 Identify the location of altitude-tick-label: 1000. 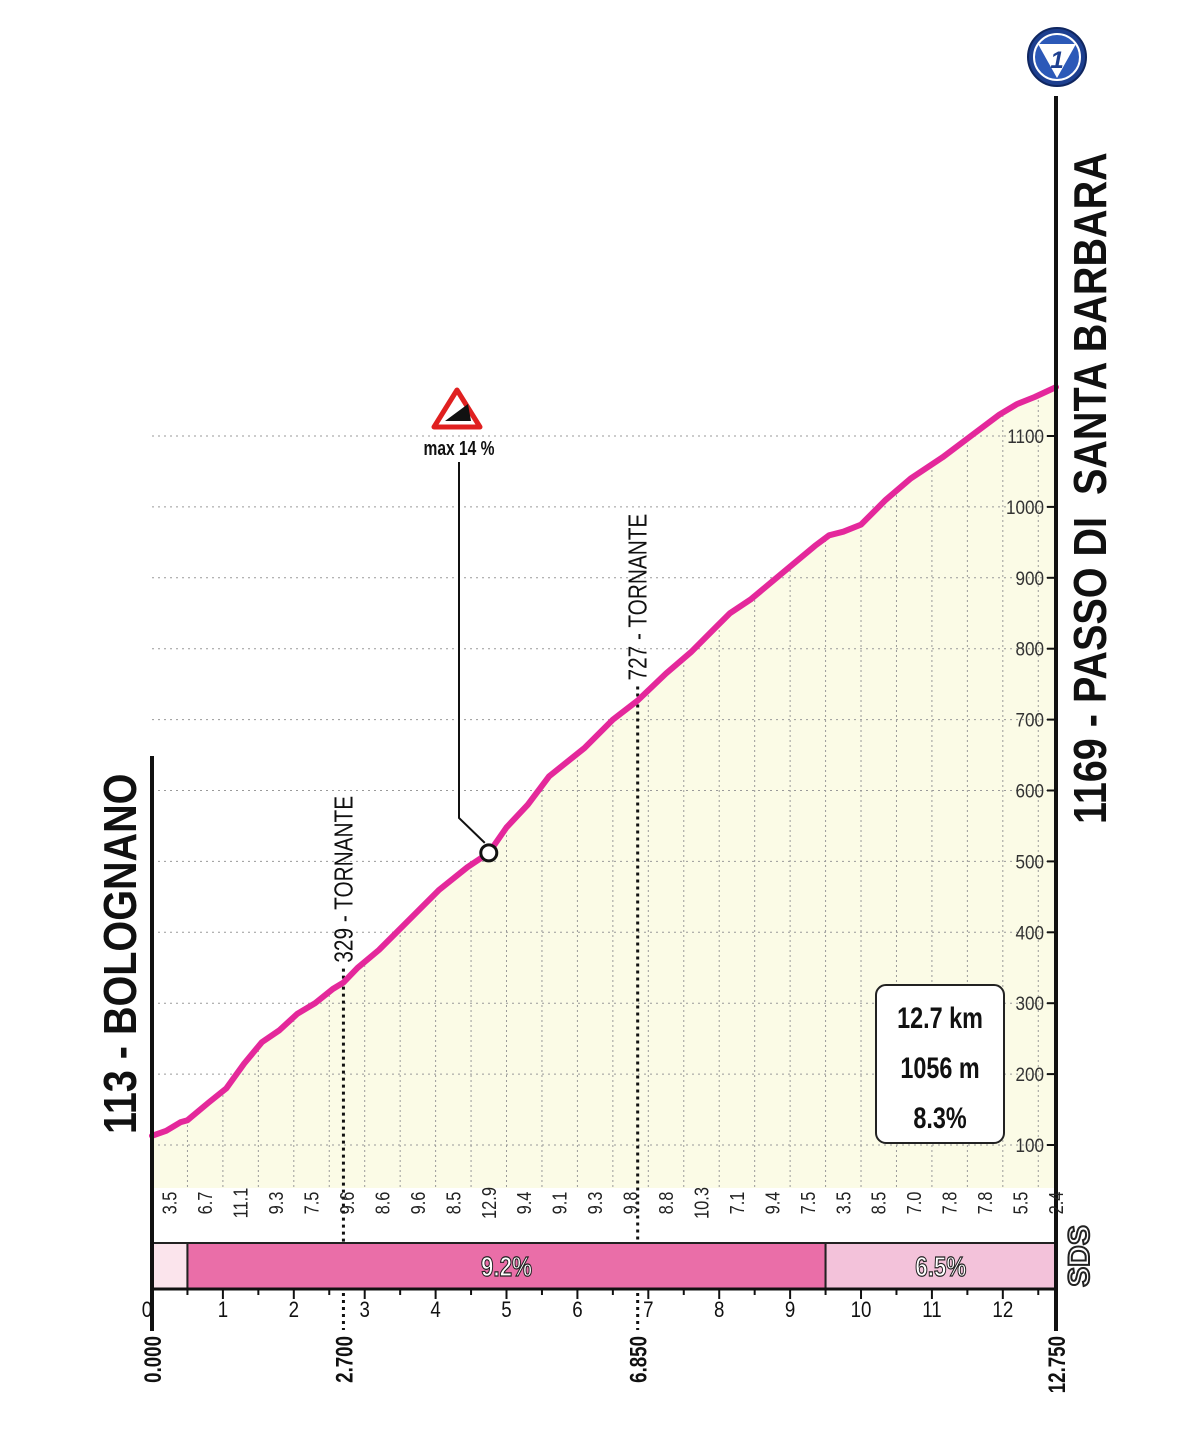
(1025, 507).